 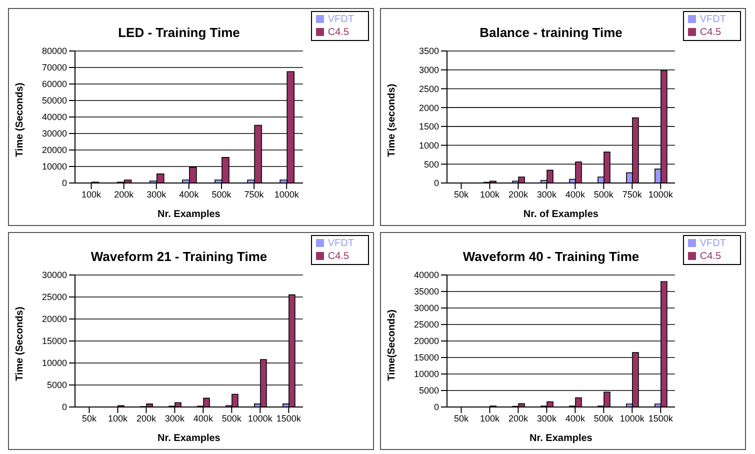 What do you see at coordinates (551, 256) in the screenshot?
I see `chart-title: Waveform 40 - Training Time` at bounding box center [551, 256].